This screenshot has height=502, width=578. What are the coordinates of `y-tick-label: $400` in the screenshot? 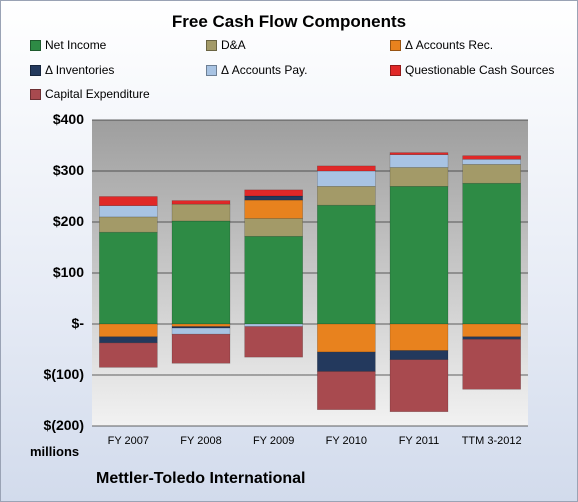 It's located at (68, 119).